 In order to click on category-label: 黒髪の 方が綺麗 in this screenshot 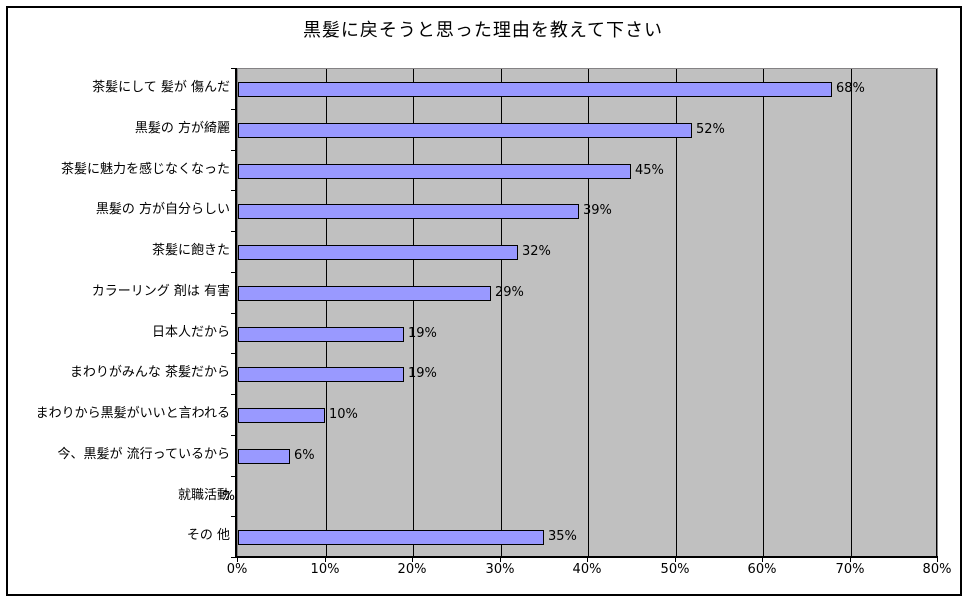, I will do `click(182, 128)`.